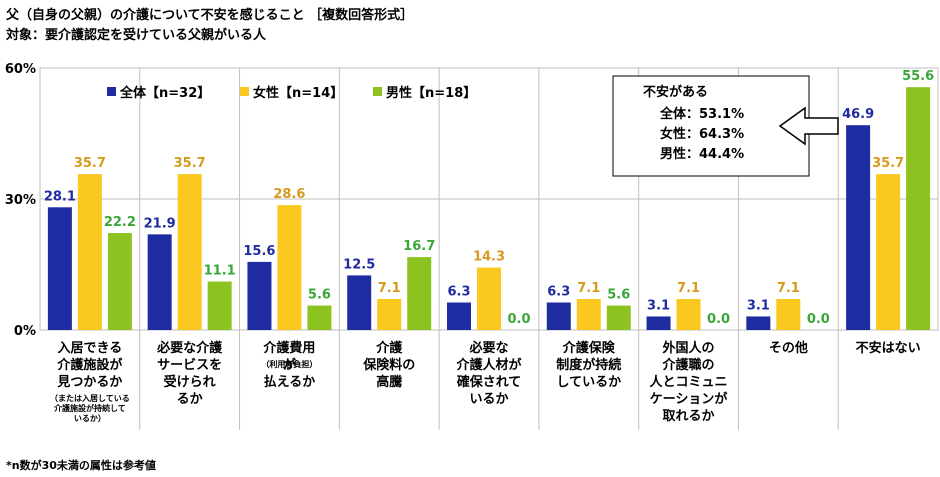 The width and height of the screenshot is (940, 477). What do you see at coordinates (488, 348) in the screenshot?
I see `category-label: 必要な` at bounding box center [488, 348].